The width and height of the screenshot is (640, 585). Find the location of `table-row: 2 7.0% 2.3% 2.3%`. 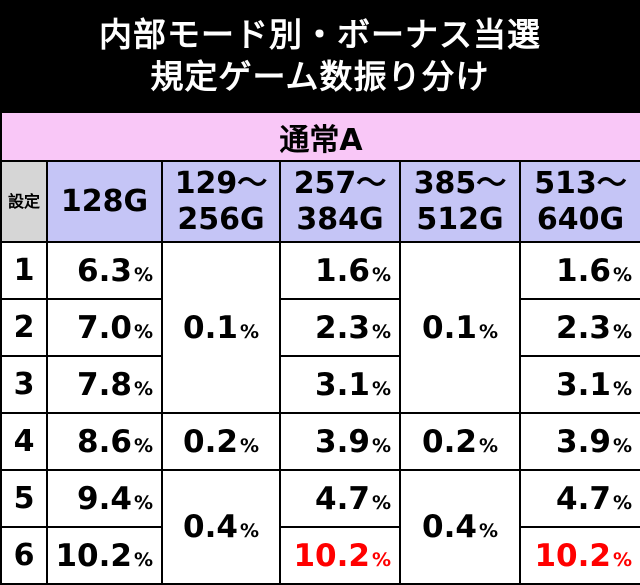

table-row: 2 7.0% 2.3% 2.3% is located at coordinates (320, 327).